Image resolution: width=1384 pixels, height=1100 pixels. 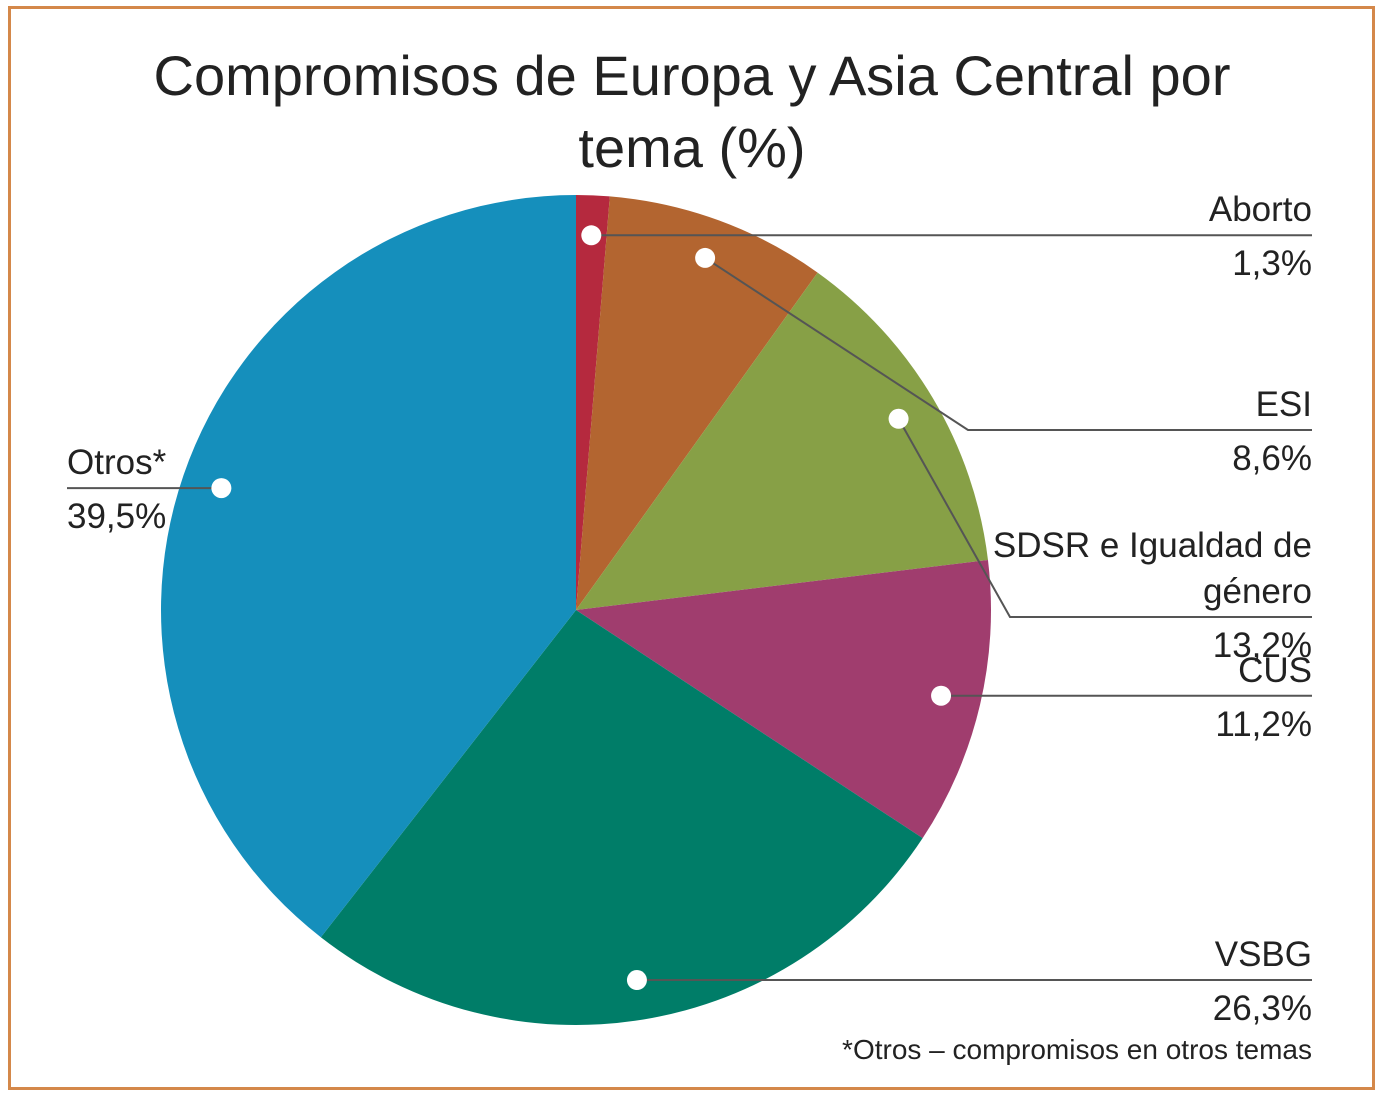 What do you see at coordinates (1077, 1049) in the screenshot?
I see `footnote: *Otros – compromisos en otros temas` at bounding box center [1077, 1049].